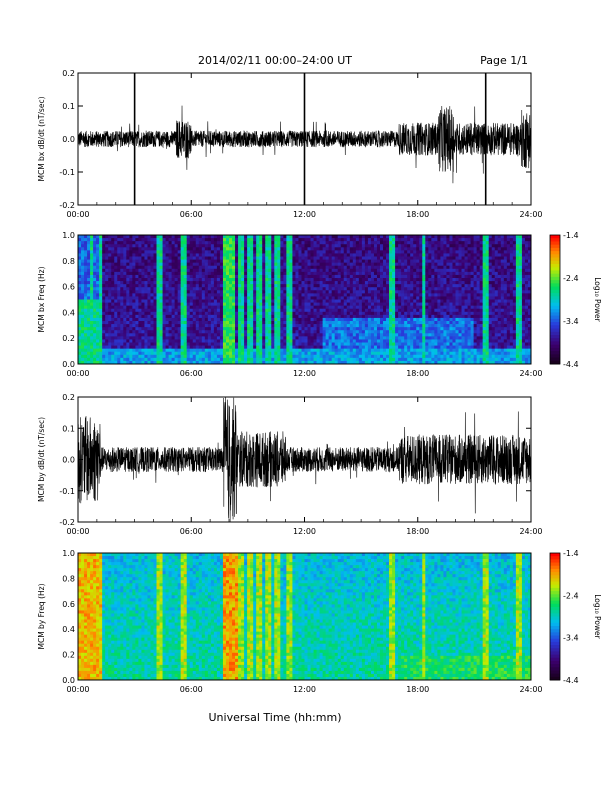  What do you see at coordinates (41, 299) in the screenshot?
I see `y-axis-label: MCM bx Freq (Hz)` at bounding box center [41, 299].